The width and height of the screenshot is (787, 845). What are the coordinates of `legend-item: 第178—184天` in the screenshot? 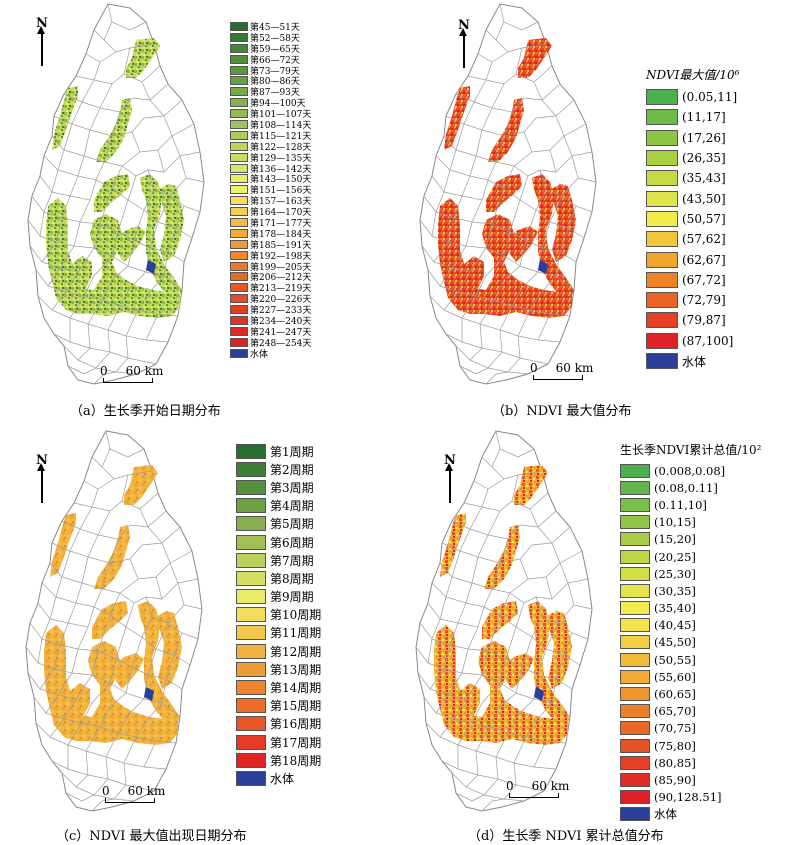 It's located at (271, 234).